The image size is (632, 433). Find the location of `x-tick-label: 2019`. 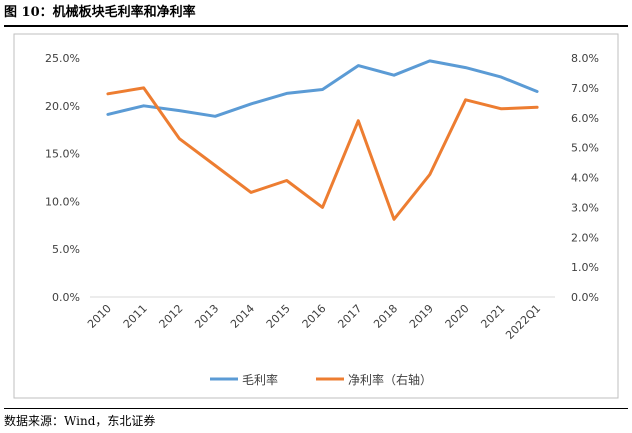

x-tick-label: 2019 is located at coordinates (421, 316).